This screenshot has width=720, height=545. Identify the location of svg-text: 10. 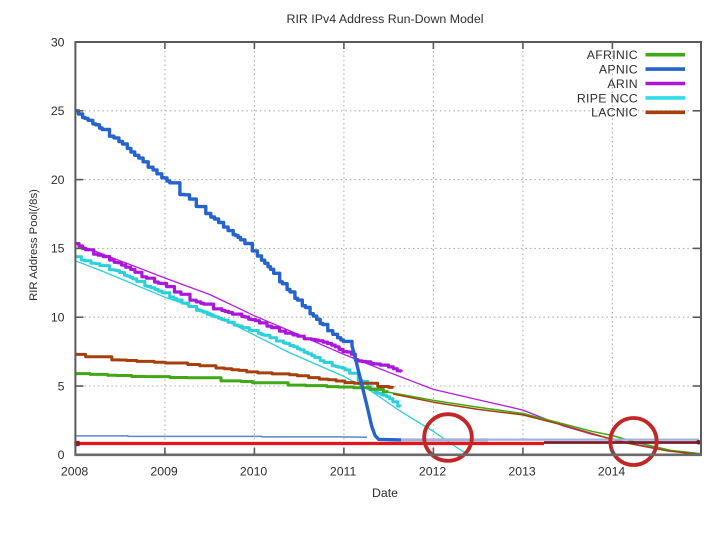
(58, 318).